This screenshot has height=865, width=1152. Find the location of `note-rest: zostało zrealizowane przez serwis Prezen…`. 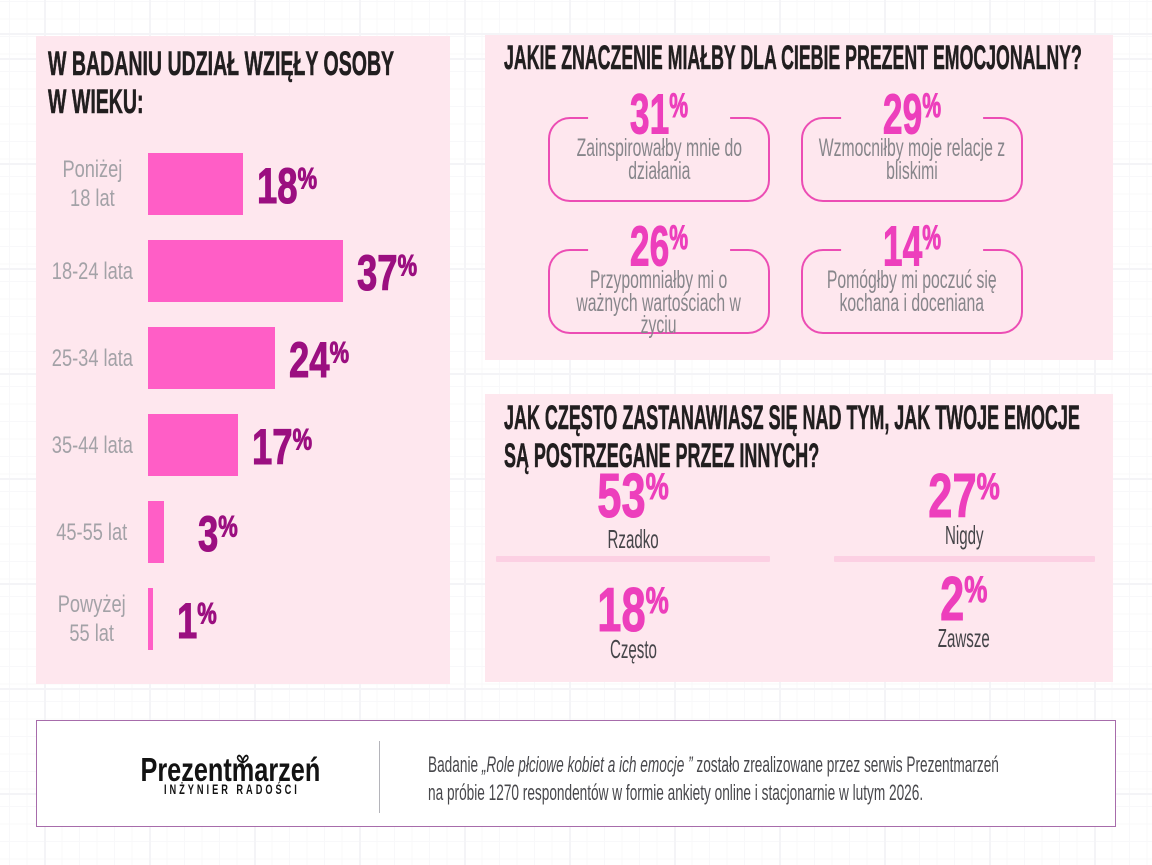

note-rest: zostało zrealizowane przez serwis Prezen… is located at coordinates (845, 764).